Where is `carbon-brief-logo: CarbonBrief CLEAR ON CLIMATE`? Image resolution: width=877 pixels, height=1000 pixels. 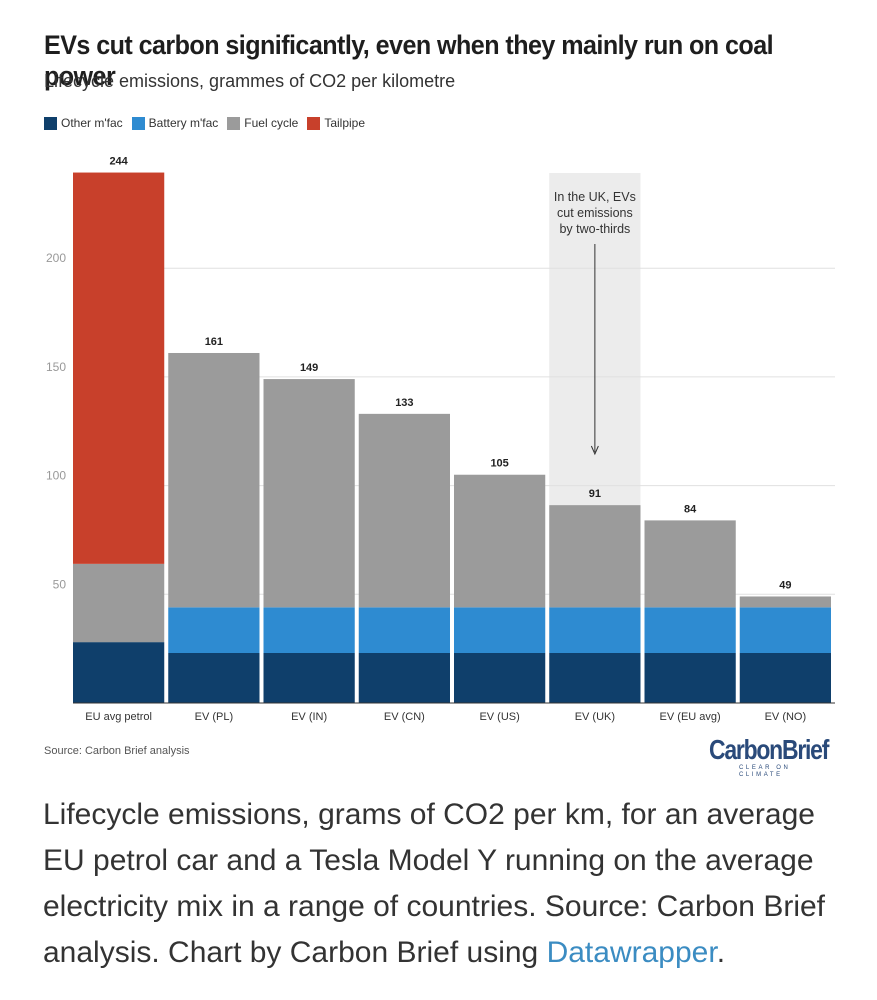
carbon-brief-logo: CarbonBrief CLEAR ON CLIMATE is located at coordinates (773, 757).